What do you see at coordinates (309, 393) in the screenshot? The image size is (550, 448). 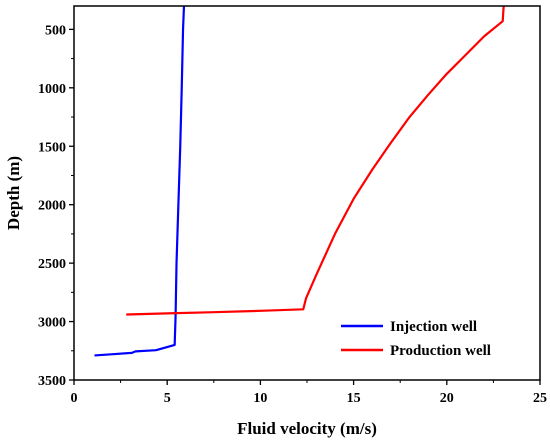 I see `x-axis: 0 5 10 15 20 25` at bounding box center [309, 393].